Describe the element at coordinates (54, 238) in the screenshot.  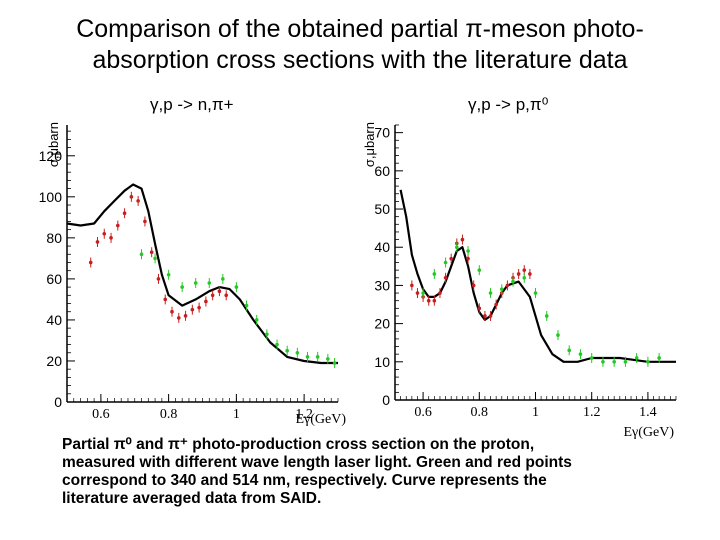
I see `left-ytick-label: 80` at that location.